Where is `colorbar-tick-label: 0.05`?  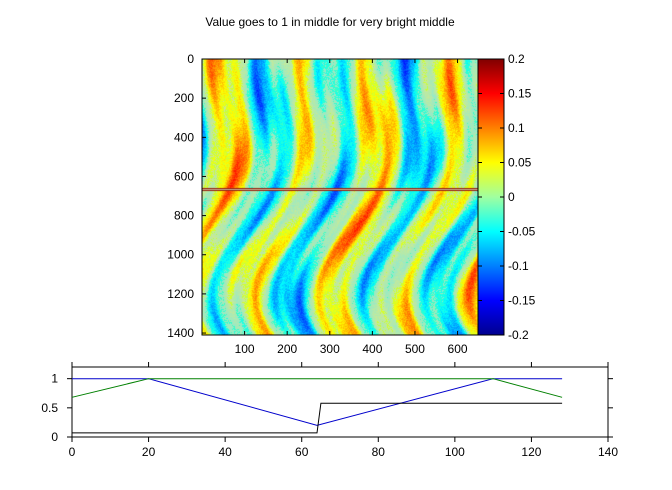 colorbar-tick-label: 0.05 is located at coordinates (520, 163).